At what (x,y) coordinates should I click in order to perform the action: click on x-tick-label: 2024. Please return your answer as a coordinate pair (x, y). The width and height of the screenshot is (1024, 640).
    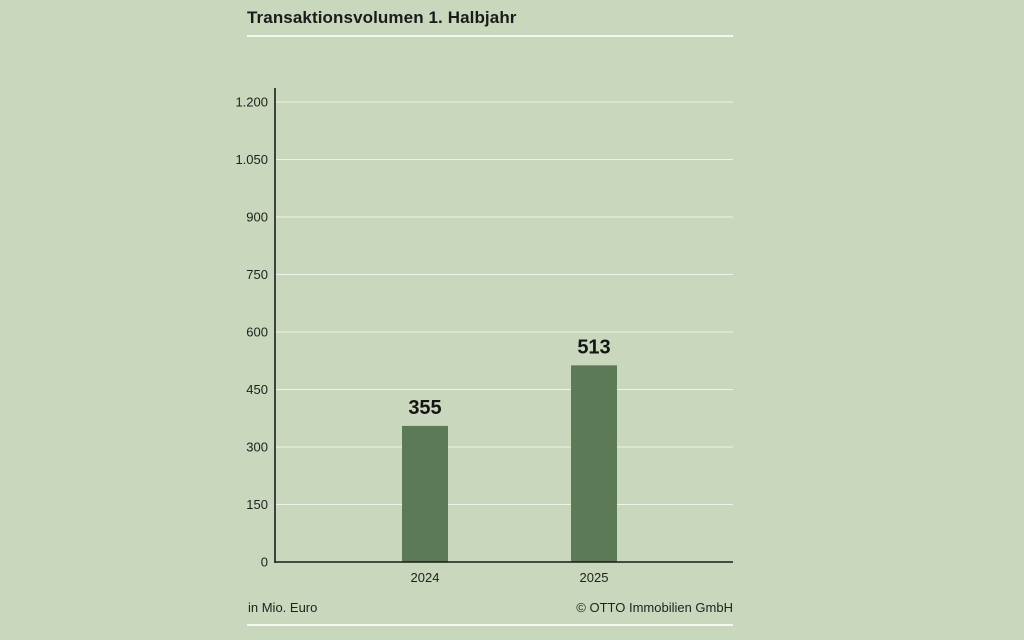
    Looking at the image, I should click on (425, 577).